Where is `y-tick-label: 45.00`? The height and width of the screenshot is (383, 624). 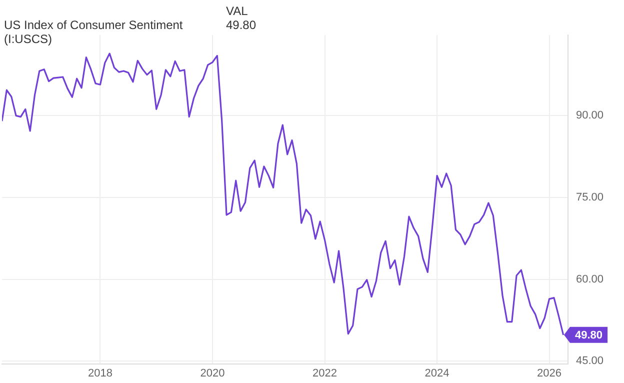
y-tick-label: 45.00 is located at coordinates (590, 361).